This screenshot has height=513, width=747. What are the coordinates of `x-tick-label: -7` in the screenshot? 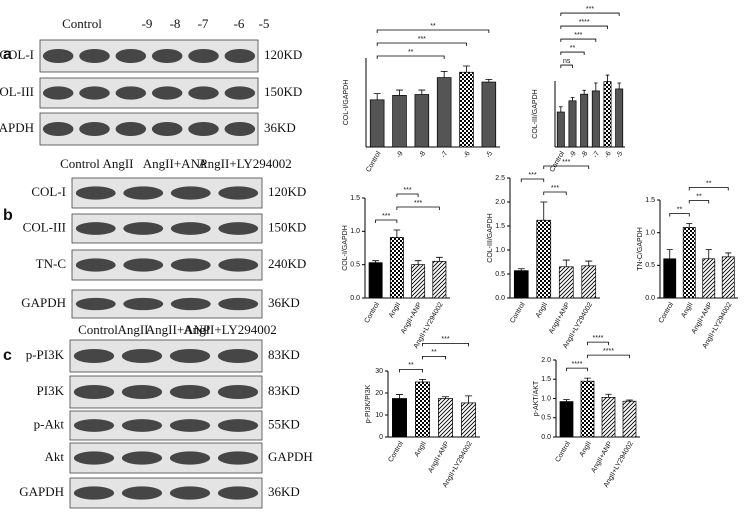 It's located at (596, 154).